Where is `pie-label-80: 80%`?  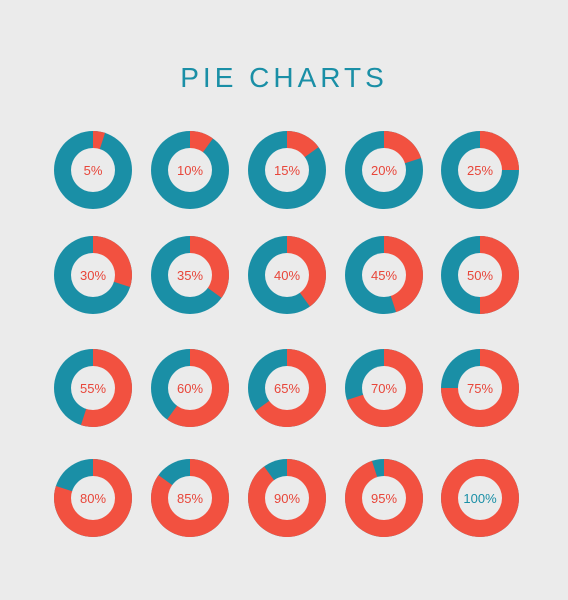
pie-label-80: 80% is located at coordinates (93, 498).